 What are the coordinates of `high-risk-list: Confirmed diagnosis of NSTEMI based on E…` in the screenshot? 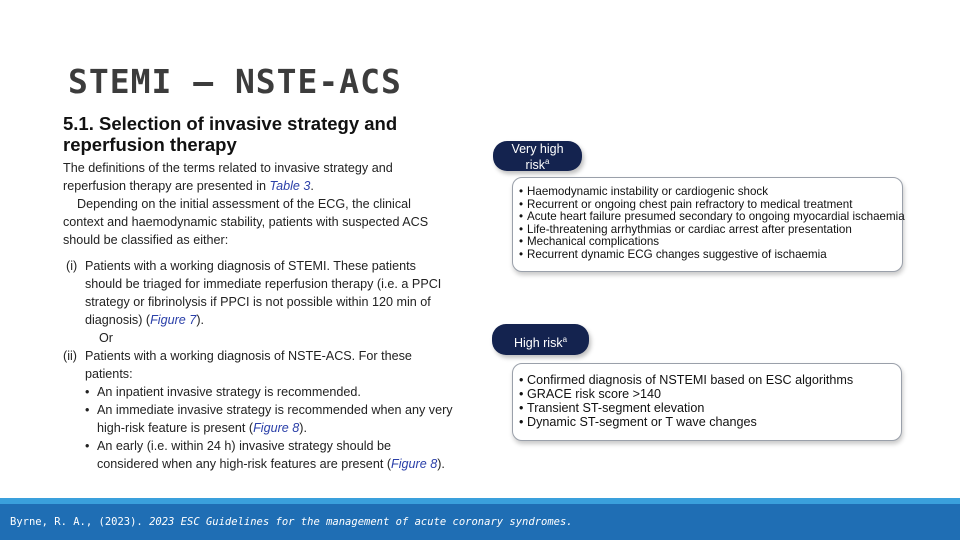 It's located at (710, 401).